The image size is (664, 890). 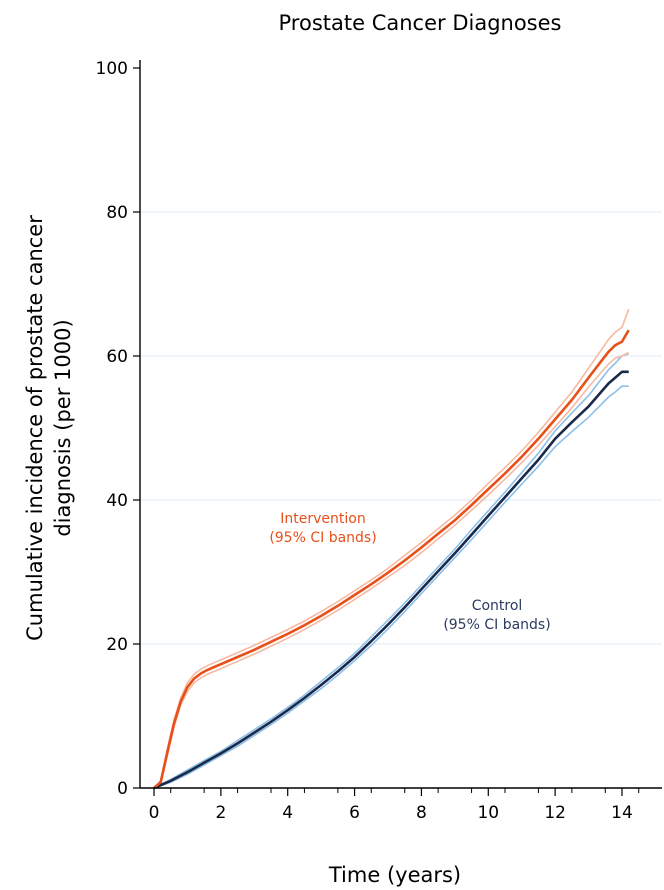 I want to click on y-tick-label-80: 80, so click(x=117, y=213).